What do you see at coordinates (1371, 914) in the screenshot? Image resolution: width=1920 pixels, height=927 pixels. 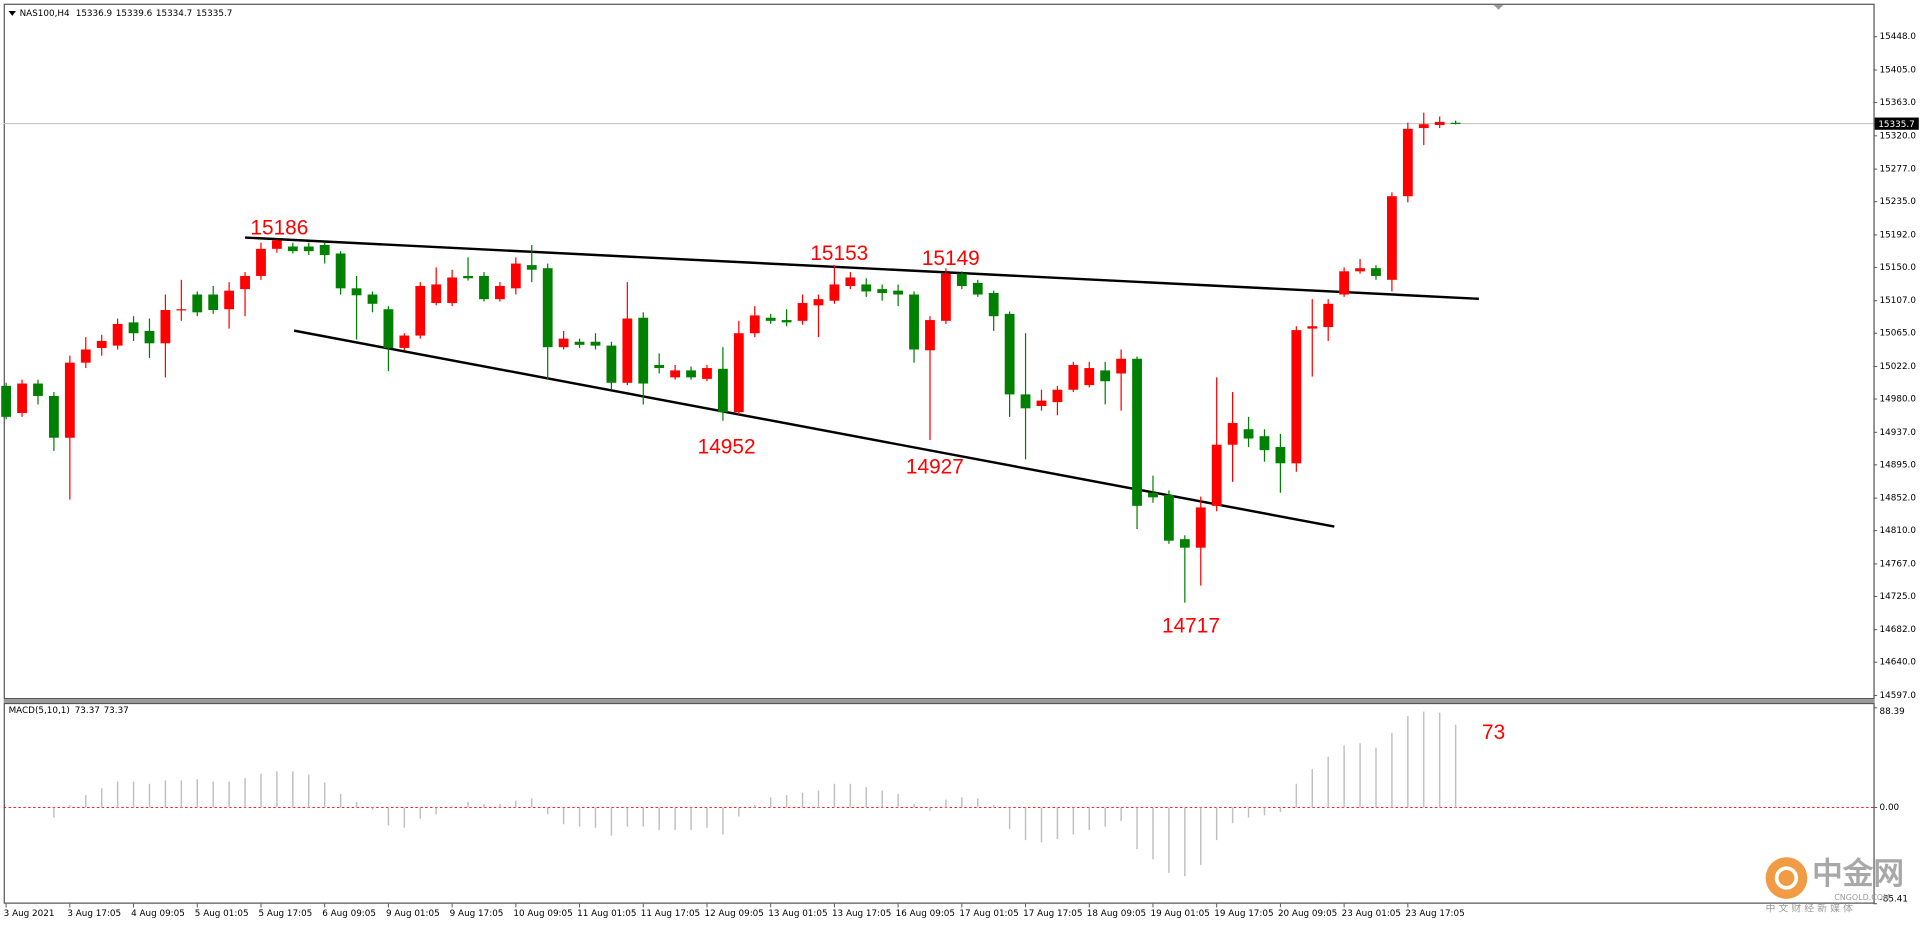 I see `x-tick-label: 23 Aug 01:05` at bounding box center [1371, 914].